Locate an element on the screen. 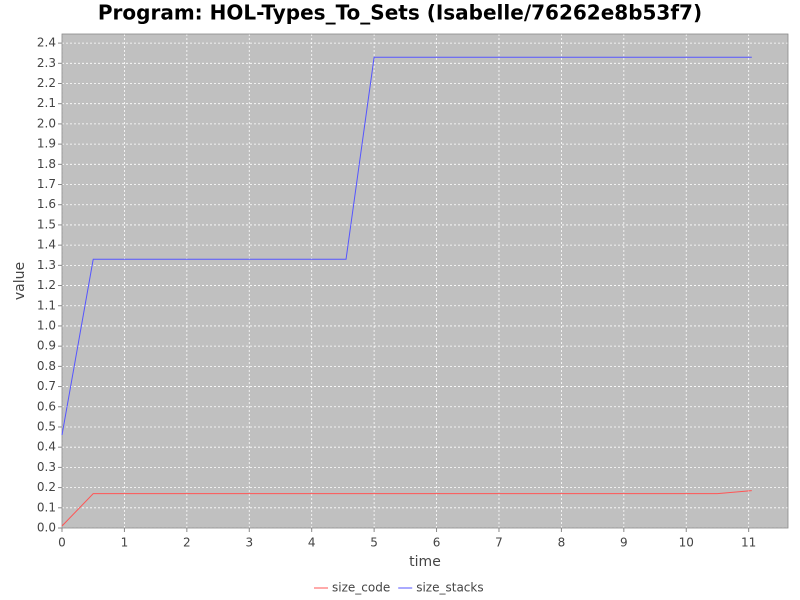  y-tick-label: 2.1 is located at coordinates (46, 103).